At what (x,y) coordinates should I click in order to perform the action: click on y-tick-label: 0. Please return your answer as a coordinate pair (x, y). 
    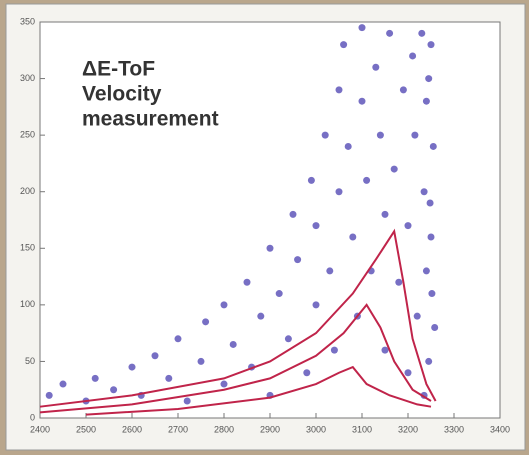
    Looking at the image, I should click on (32, 417).